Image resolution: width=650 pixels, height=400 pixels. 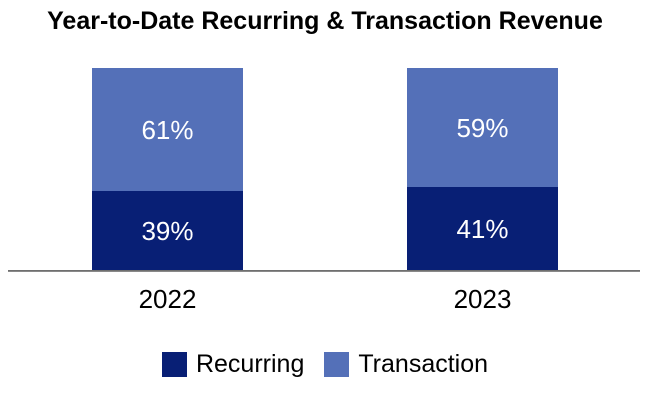 What do you see at coordinates (324, 271) in the screenshot?
I see `x-axis-line` at bounding box center [324, 271].